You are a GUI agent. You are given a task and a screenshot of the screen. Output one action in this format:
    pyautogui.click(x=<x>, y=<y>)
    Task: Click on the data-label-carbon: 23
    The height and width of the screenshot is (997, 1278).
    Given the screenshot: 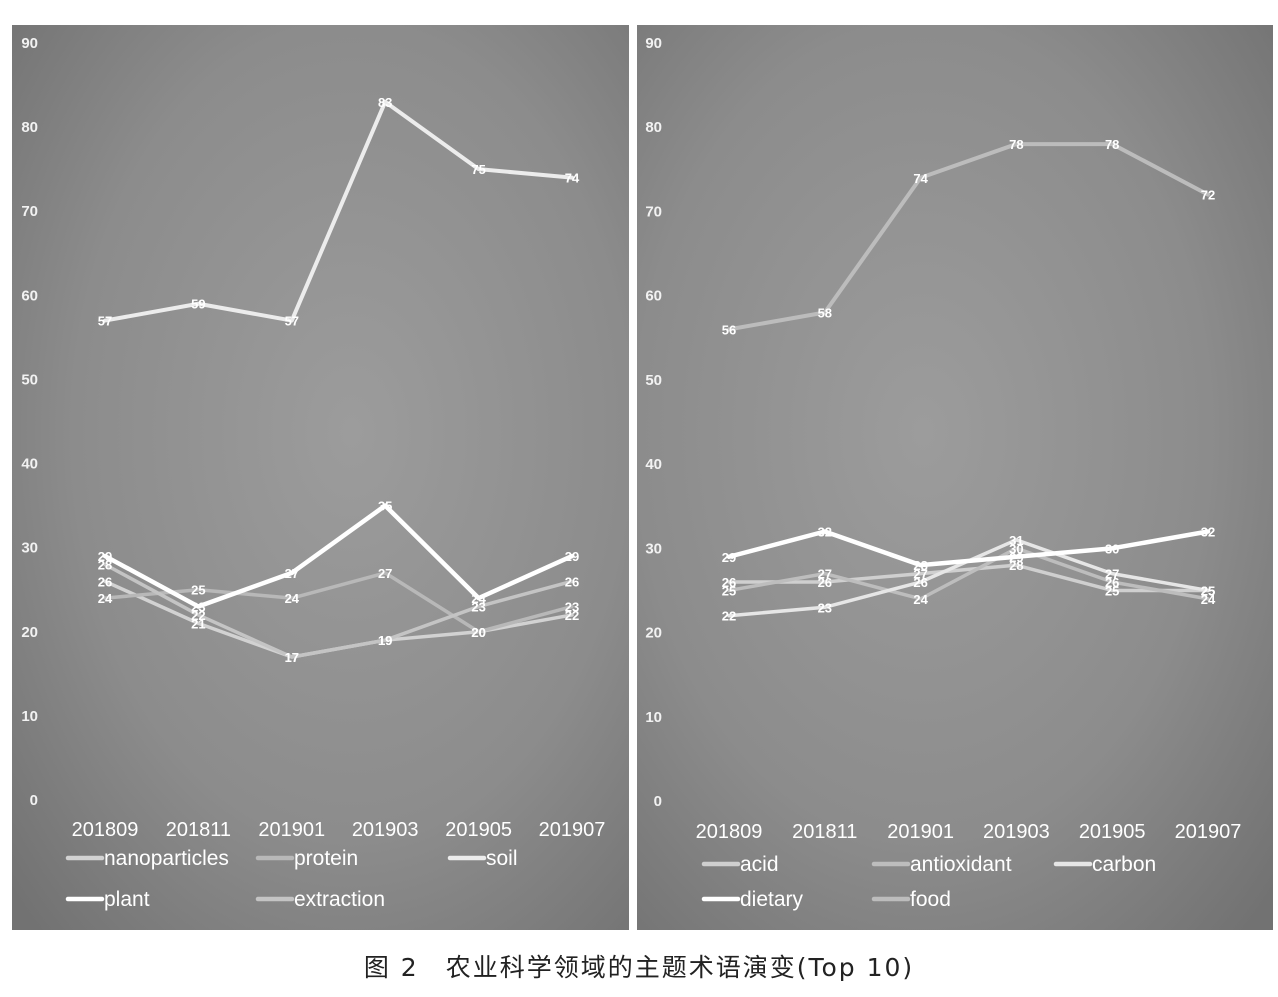 What is the action you would take?
    pyautogui.click(x=825, y=607)
    